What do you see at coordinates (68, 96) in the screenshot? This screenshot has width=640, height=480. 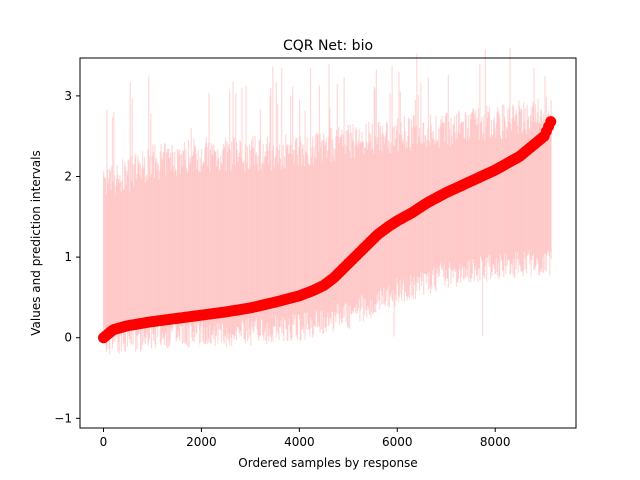 I see `y-tick-label: 3` at bounding box center [68, 96].